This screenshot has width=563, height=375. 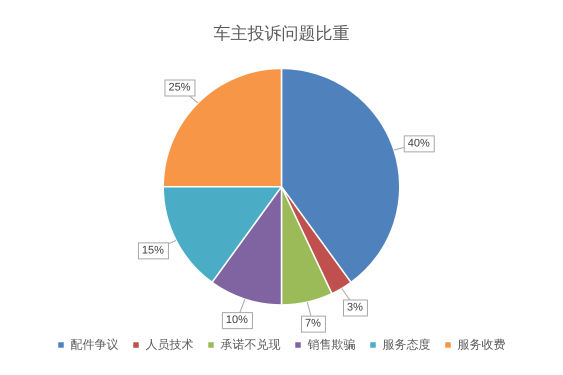 What do you see at coordinates (170, 344) in the screenshot?
I see `legend-label: 人员技术` at bounding box center [170, 344].